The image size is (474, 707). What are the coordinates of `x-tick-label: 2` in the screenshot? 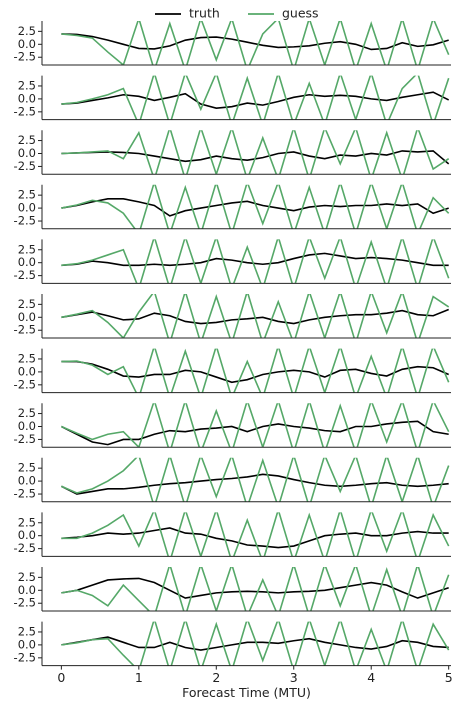 It's located at (216, 677).